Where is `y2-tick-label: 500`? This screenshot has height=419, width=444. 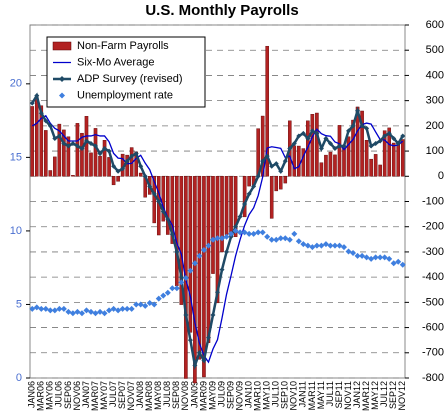
y2-tick-label: 500 is located at coordinates (435, 50).